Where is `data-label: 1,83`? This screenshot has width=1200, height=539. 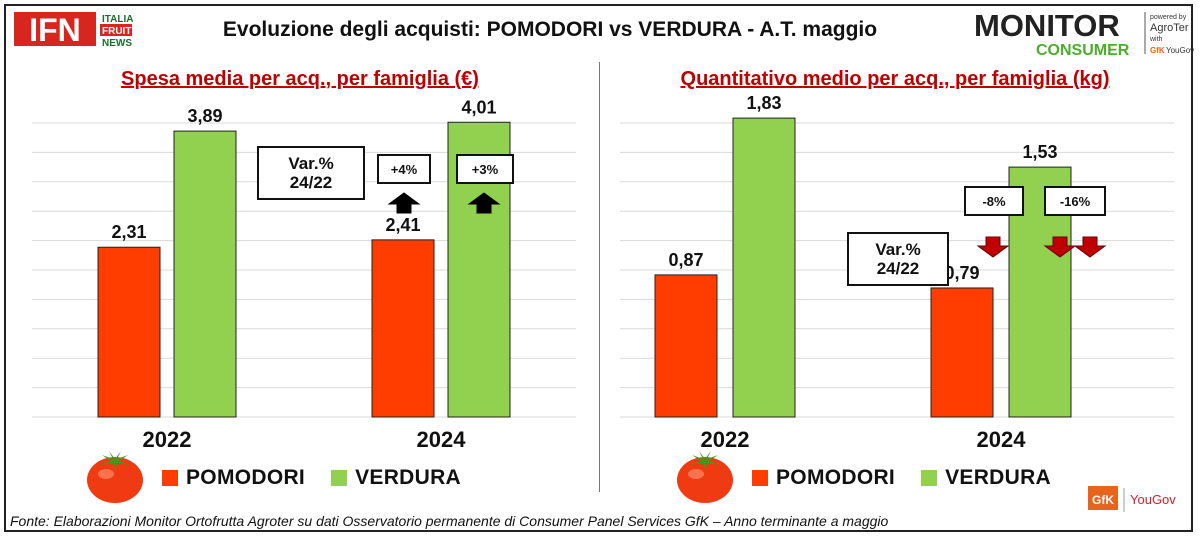 data-label: 1,83 is located at coordinates (763, 104).